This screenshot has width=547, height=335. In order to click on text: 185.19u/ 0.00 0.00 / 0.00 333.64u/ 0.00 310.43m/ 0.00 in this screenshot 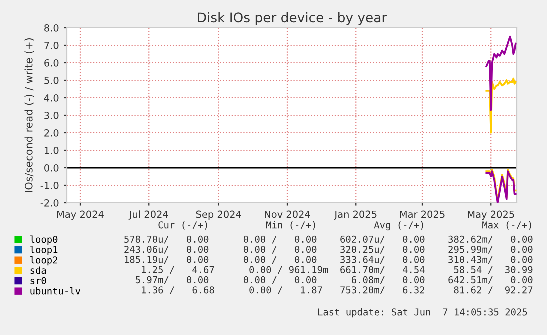, I will do `click(329, 260)`.